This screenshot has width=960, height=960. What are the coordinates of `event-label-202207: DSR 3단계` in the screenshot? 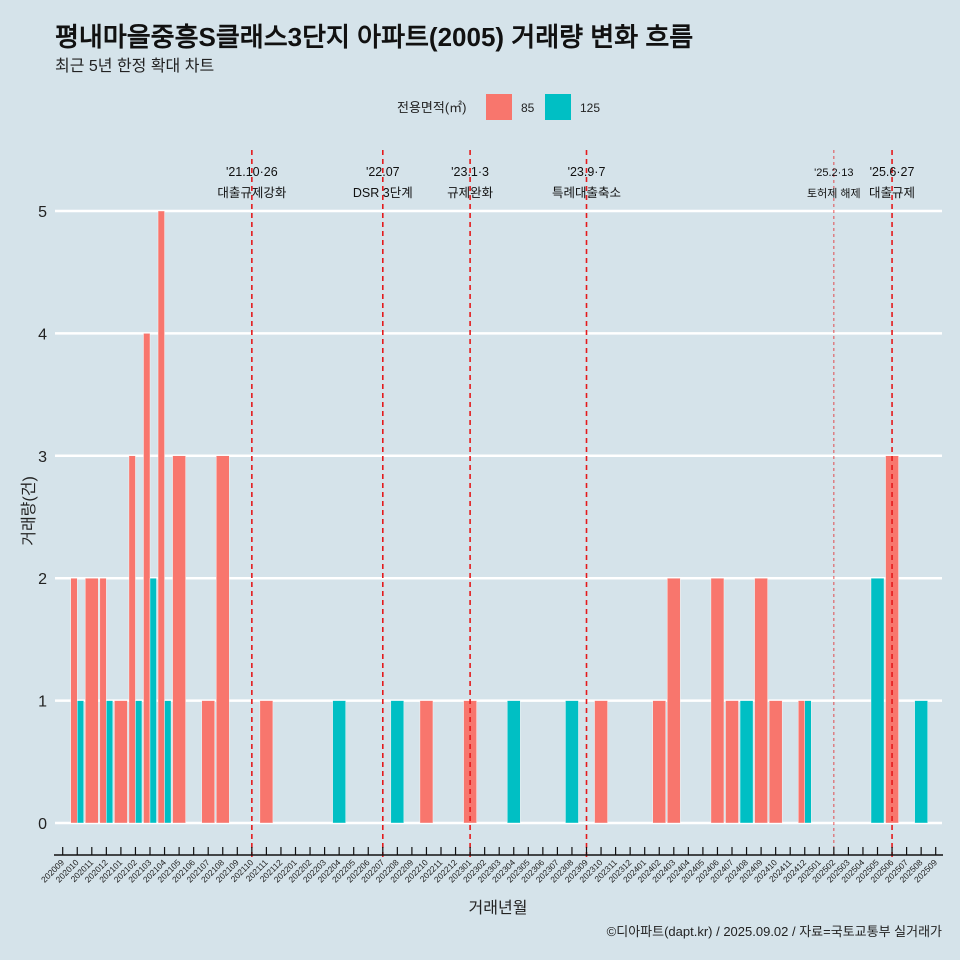 It's located at (383, 193).